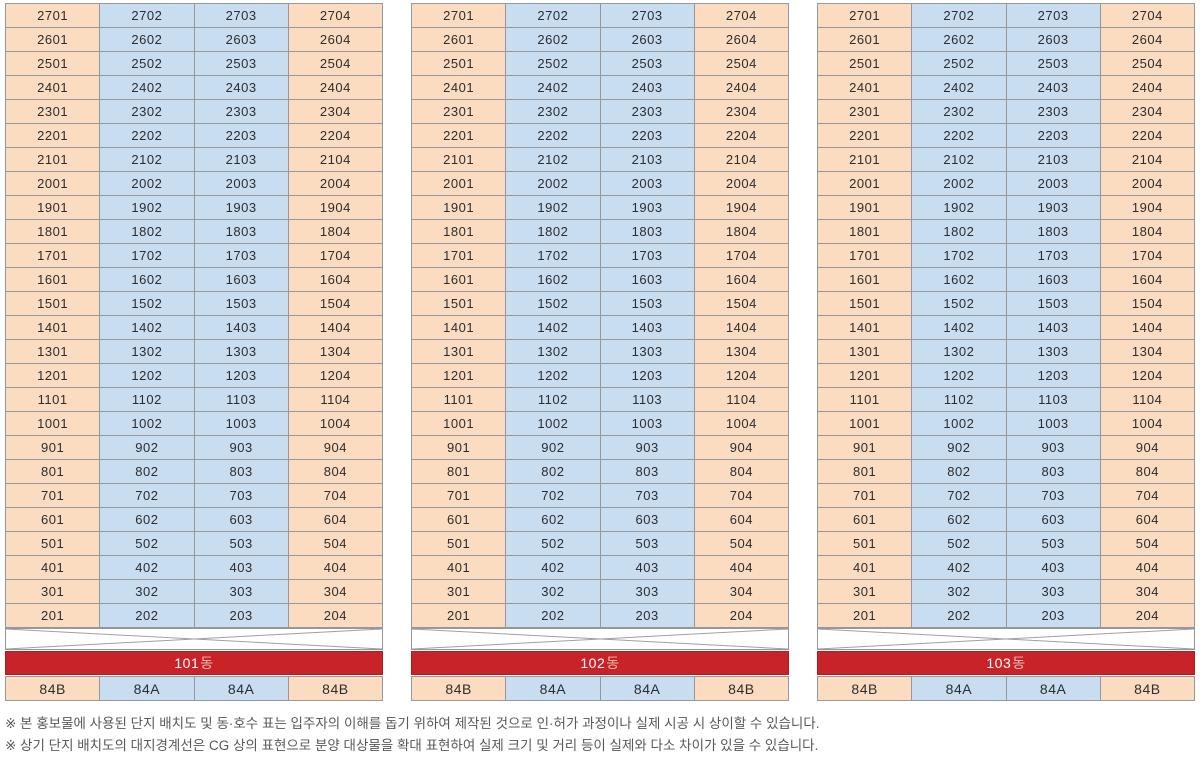 This screenshot has width=1200, height=780. What do you see at coordinates (335, 15) in the screenshot?
I see `unit-cell: 2704` at bounding box center [335, 15].